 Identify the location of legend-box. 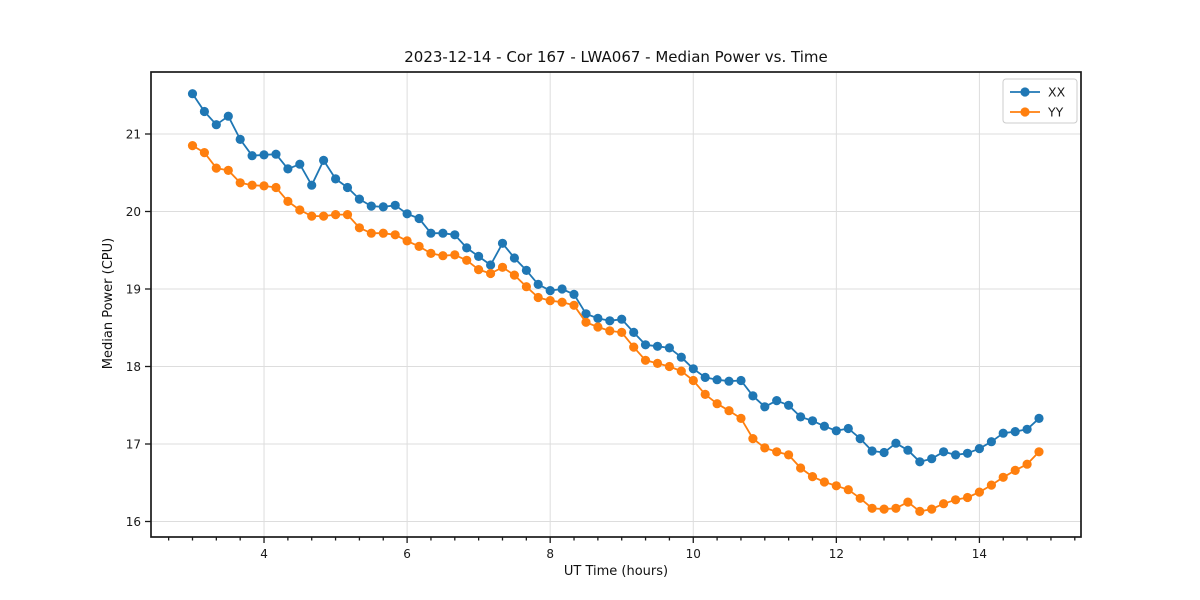
(1040, 101).